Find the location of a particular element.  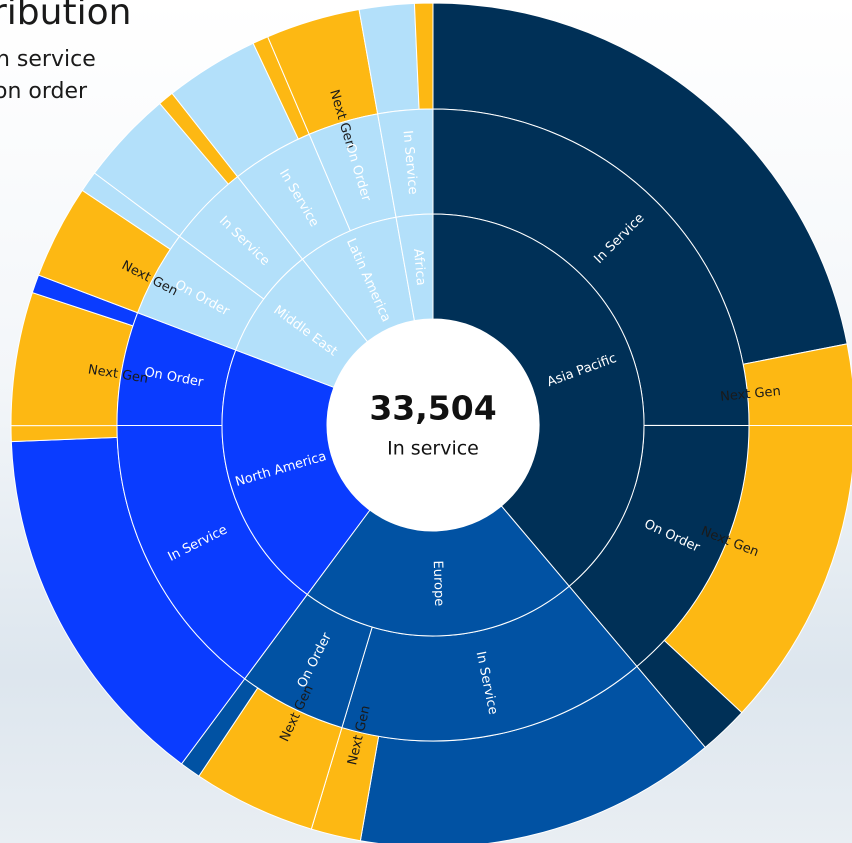

center-value: 33,504 is located at coordinates (432, 408).